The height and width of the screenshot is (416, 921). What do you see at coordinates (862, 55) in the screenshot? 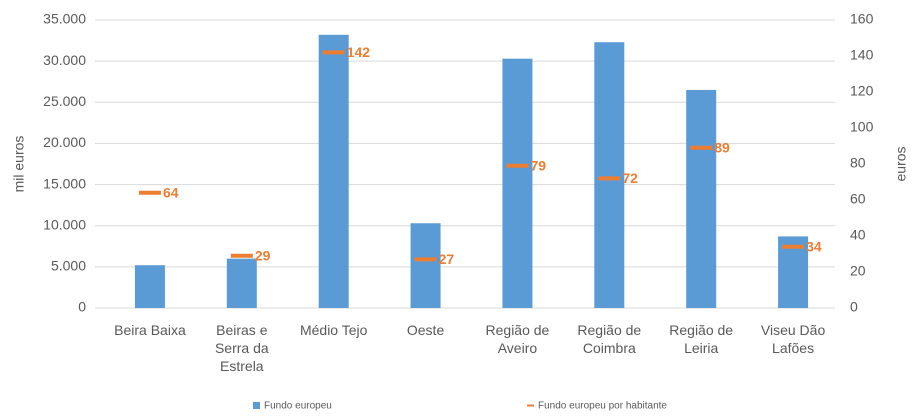
I see `y2-tick-label: 140` at bounding box center [862, 55].